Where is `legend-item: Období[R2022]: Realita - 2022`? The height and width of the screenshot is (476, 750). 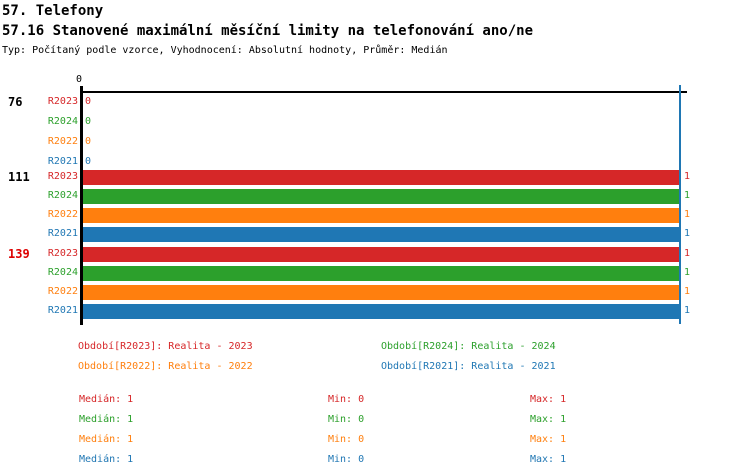
legend-item: Období[R2022]: Realita - 2022 is located at coordinates (165, 366).